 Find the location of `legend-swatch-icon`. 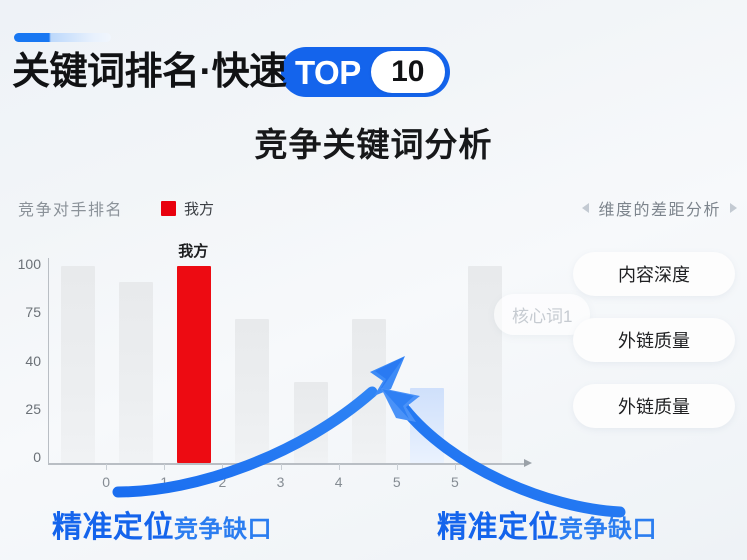

legend-swatch-icon is located at coordinates (169, 208).